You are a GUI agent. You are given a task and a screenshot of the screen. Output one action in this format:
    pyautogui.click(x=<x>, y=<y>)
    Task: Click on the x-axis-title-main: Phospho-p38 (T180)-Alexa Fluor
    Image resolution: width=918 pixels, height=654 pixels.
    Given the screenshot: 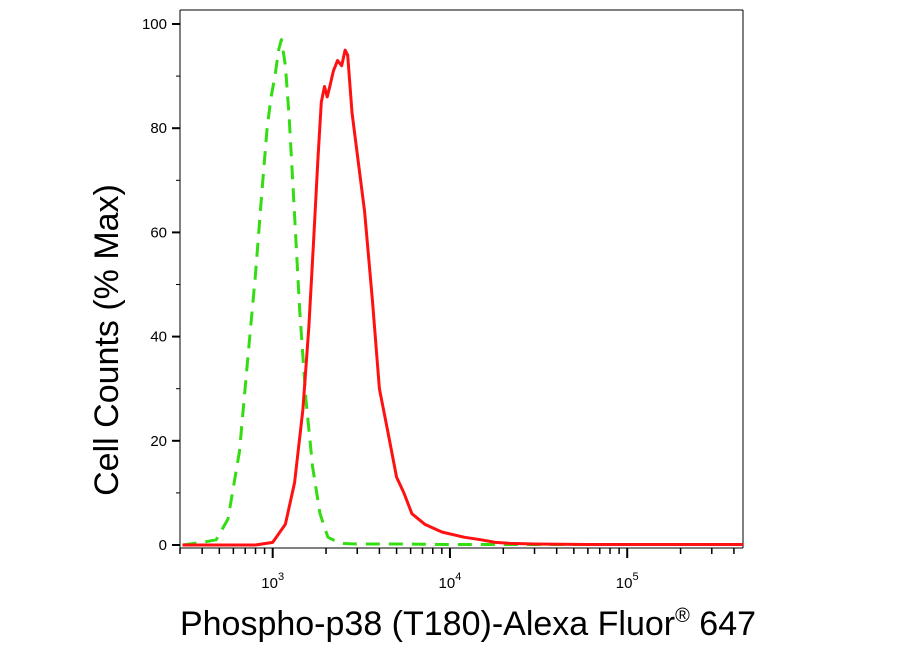 What is the action you would take?
    pyautogui.click(x=427, y=624)
    